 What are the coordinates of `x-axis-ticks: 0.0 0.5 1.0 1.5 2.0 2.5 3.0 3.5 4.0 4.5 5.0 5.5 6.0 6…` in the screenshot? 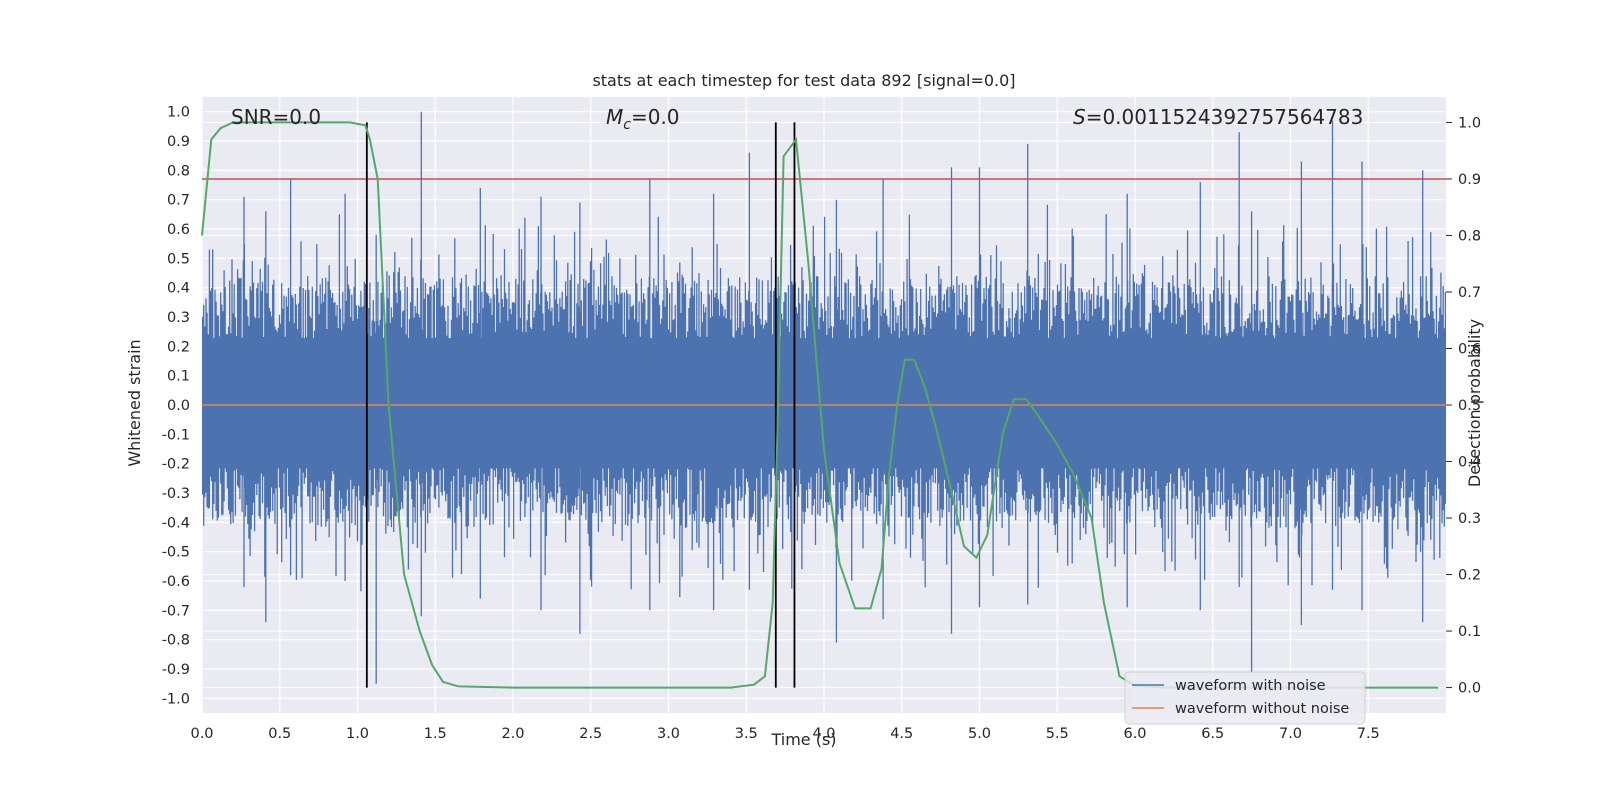 It's located at (784, 734).